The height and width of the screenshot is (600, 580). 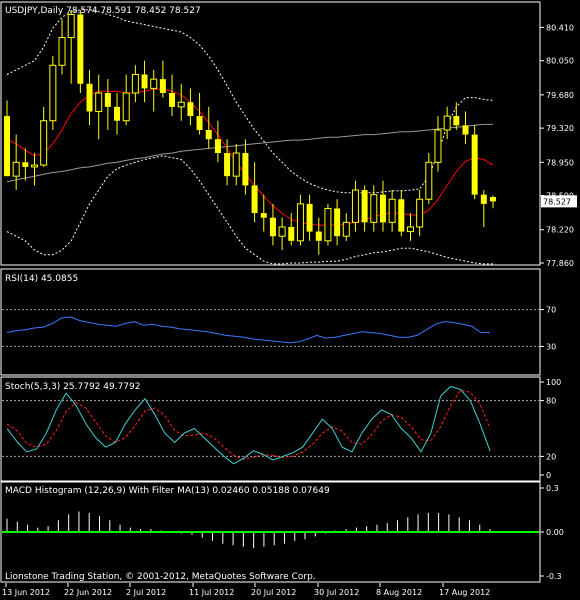 What do you see at coordinates (551, 310) in the screenshot?
I see `rsi-axis-tick-label: 70` at bounding box center [551, 310].